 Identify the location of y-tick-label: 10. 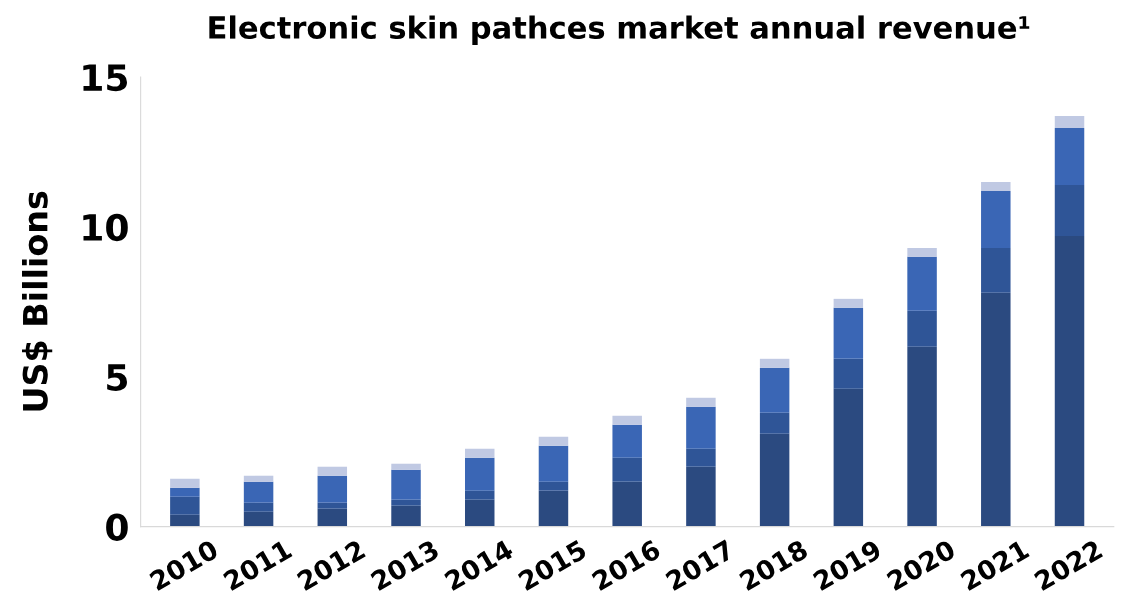
(105, 227).